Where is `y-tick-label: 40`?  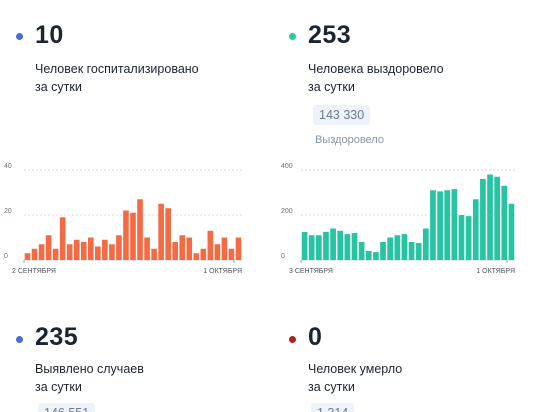 y-tick-label: 40 is located at coordinates (8, 166).